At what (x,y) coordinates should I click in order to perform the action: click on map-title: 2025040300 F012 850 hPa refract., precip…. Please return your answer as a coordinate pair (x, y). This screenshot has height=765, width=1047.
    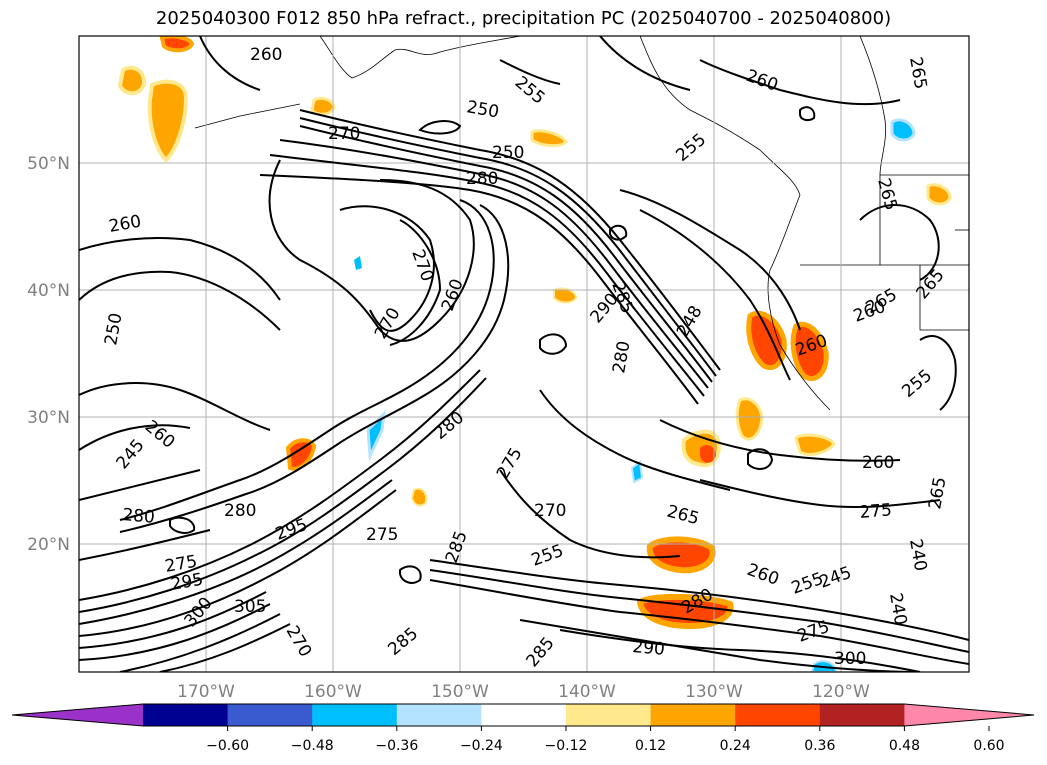
    Looking at the image, I should click on (523, 18).